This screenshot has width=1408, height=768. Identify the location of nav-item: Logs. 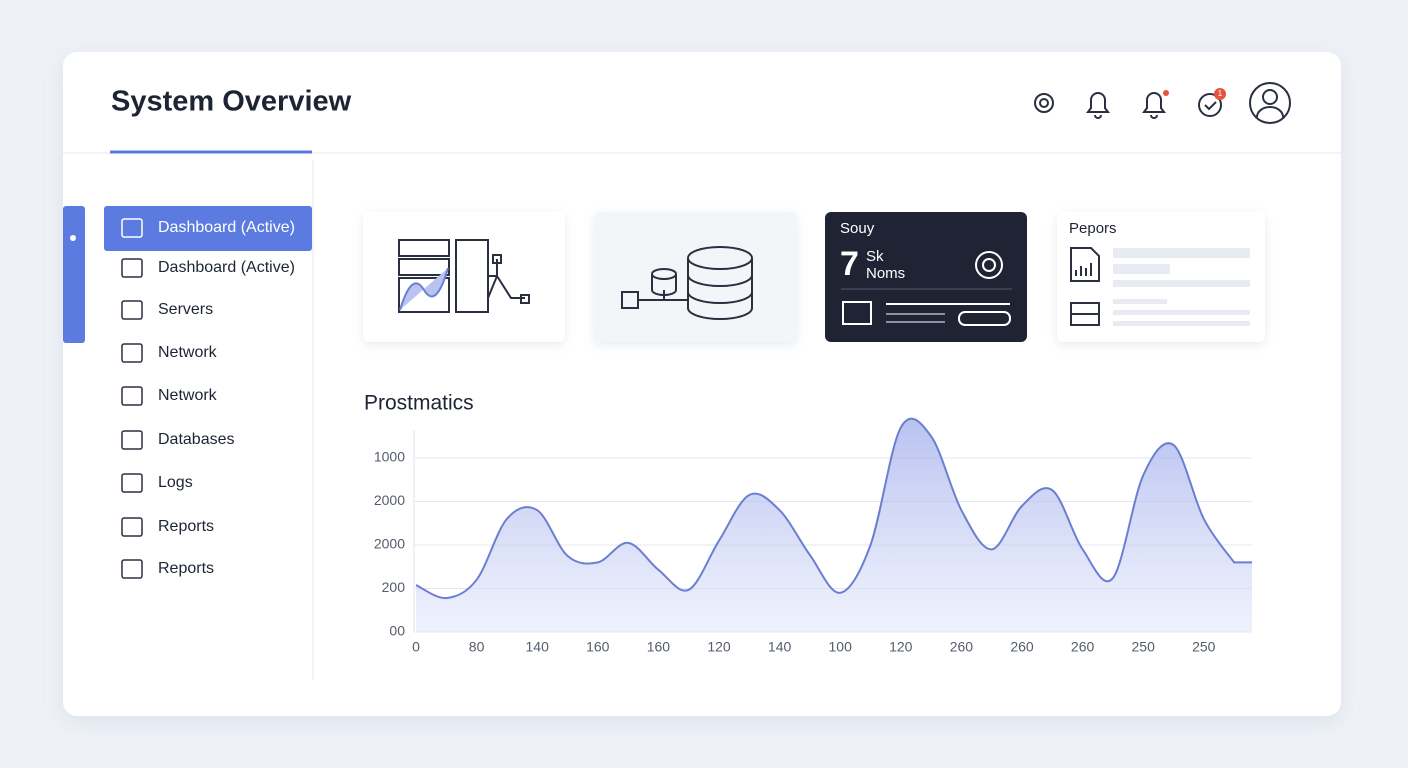
(175, 482).